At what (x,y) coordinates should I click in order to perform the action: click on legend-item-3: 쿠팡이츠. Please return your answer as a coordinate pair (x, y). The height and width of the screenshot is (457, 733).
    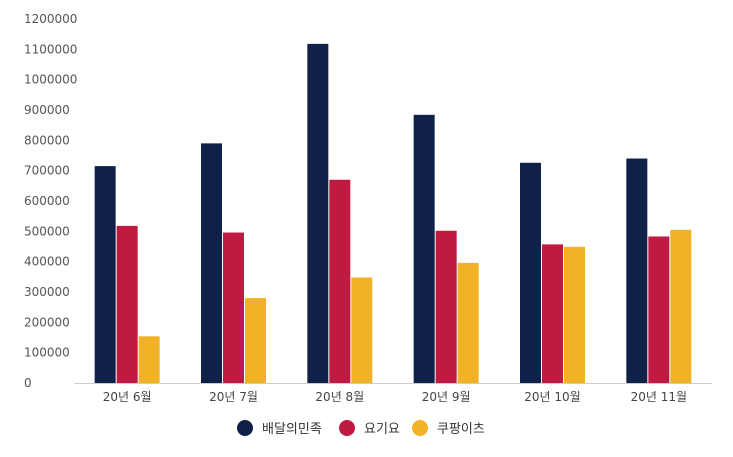
    Looking at the image, I should click on (448, 428).